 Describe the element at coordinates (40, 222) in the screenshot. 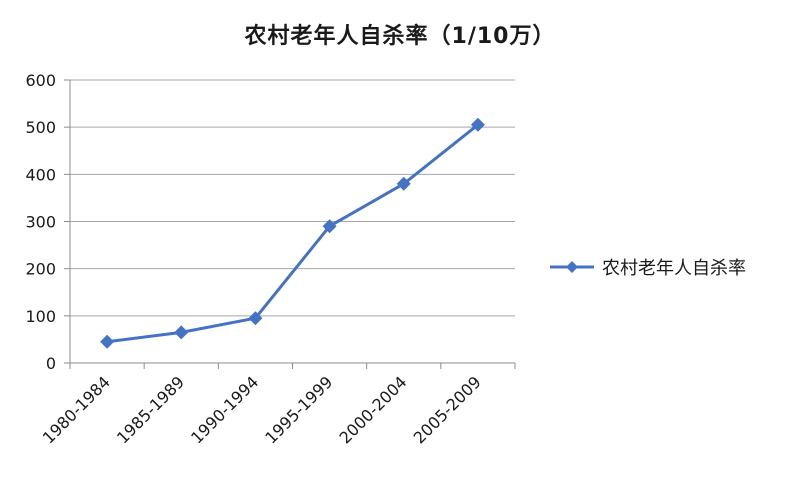

I see `y-tick-label: 300` at that location.